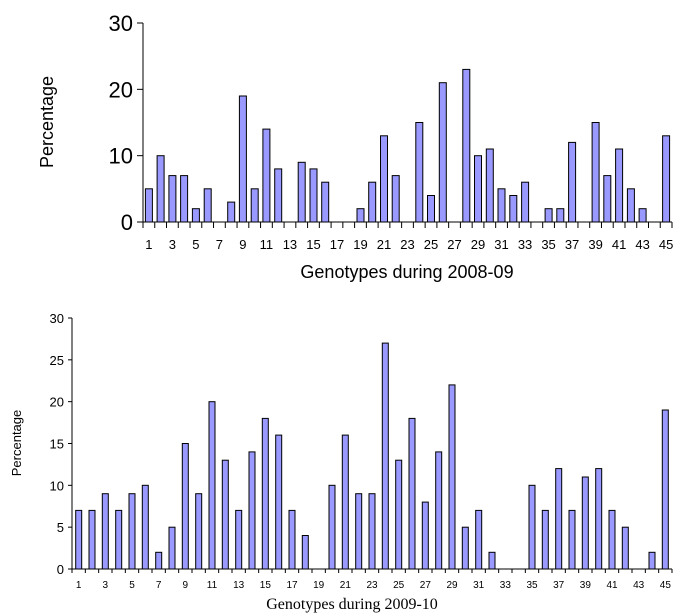  I want to click on c1-x-tick-label: 13, so click(290, 244).